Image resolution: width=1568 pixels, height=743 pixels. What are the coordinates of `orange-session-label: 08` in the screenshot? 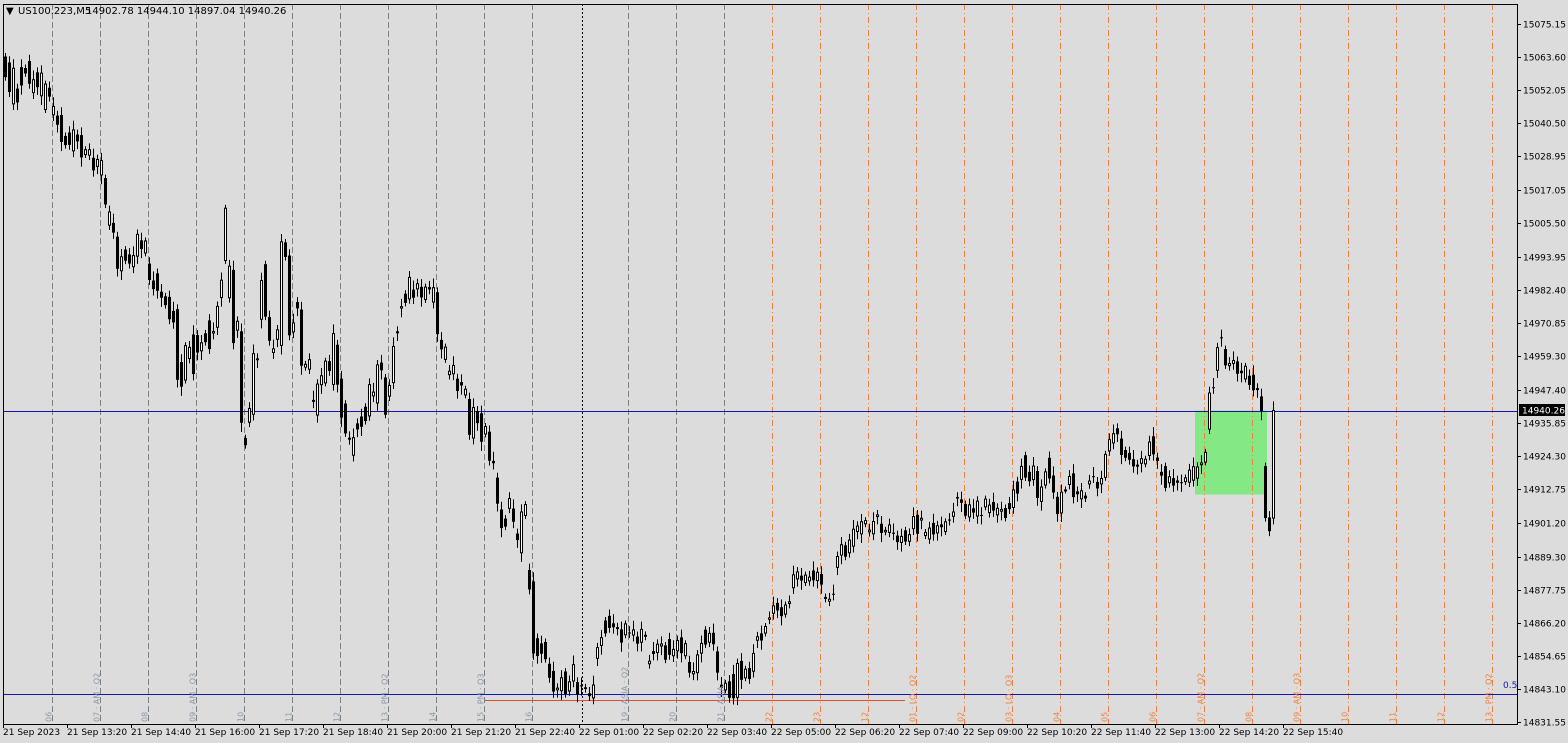 It's located at (1249, 717).